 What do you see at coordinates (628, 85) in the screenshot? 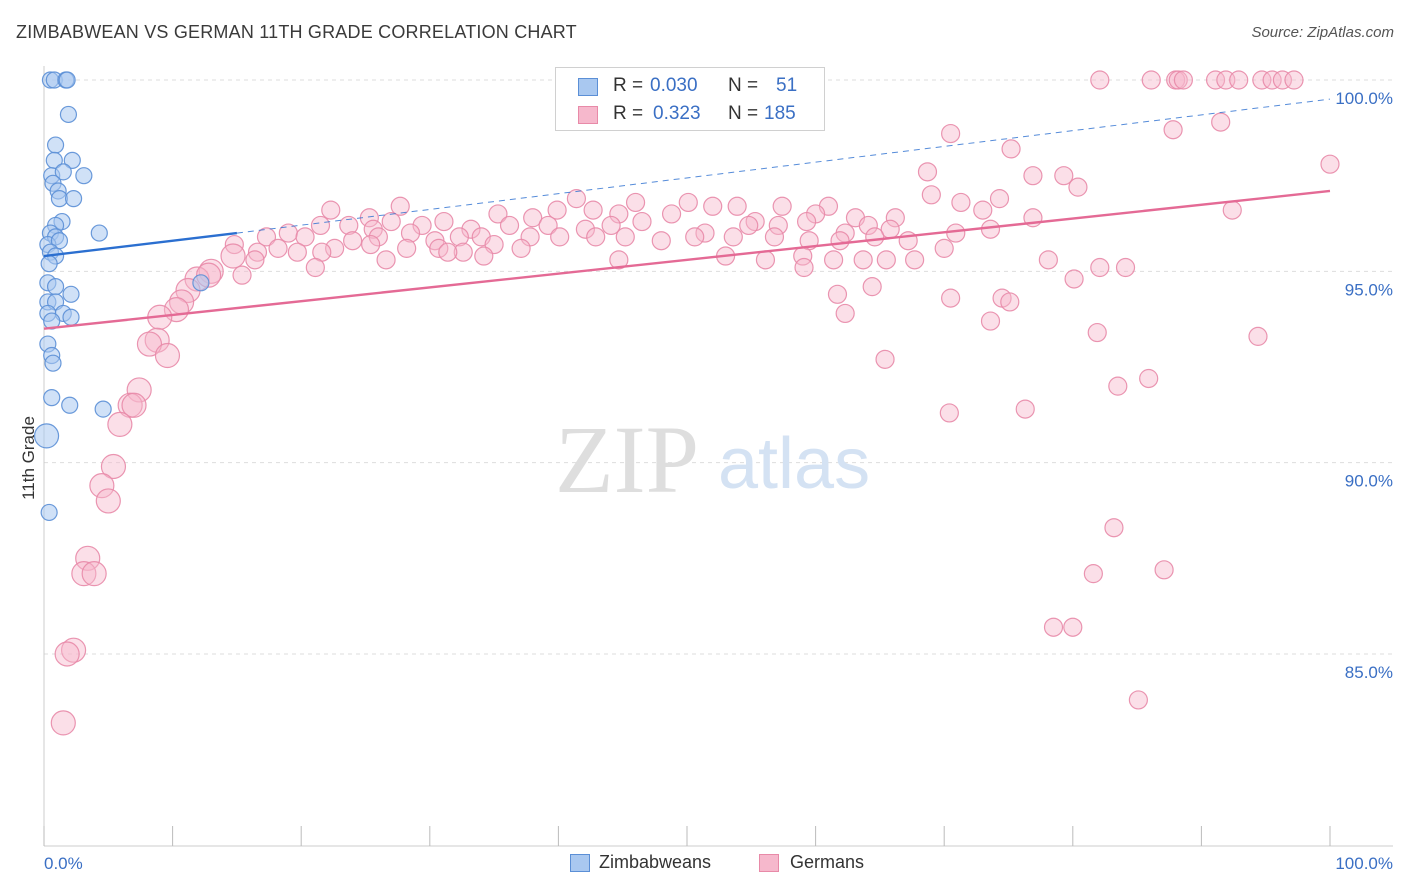
I see `legend-r-label: R =` at bounding box center [628, 85].